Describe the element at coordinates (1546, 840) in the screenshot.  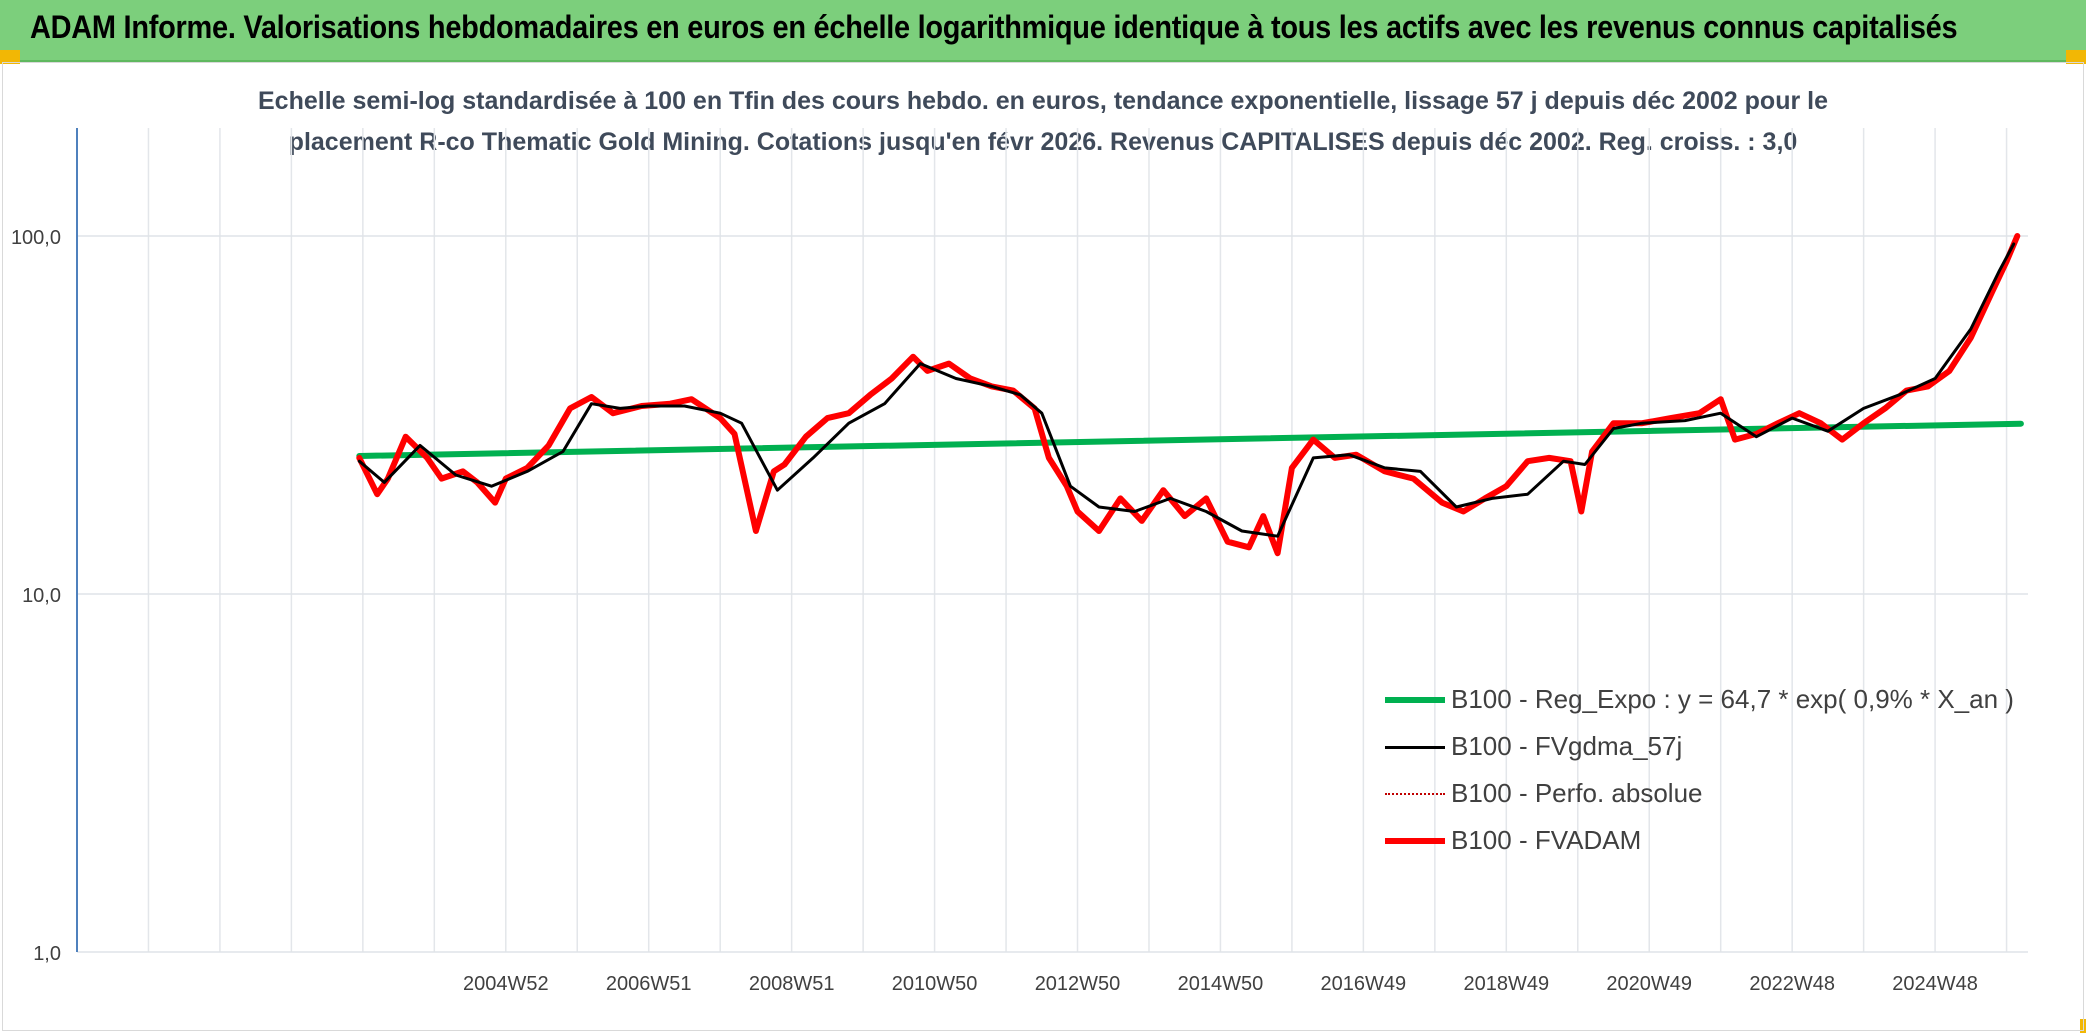
I see `legend-label-3: B100 - FVADAM` at that location.